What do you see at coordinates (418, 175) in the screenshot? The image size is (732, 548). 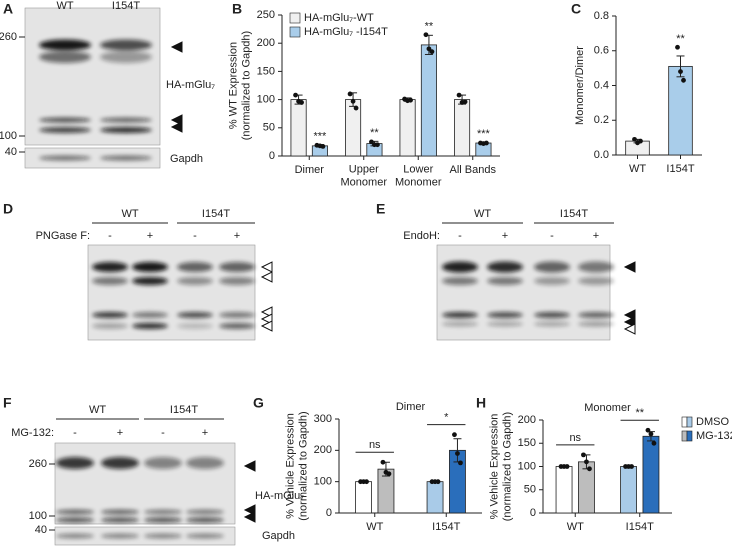 I see `x-tick-label: Lower Monomer` at bounding box center [418, 175].